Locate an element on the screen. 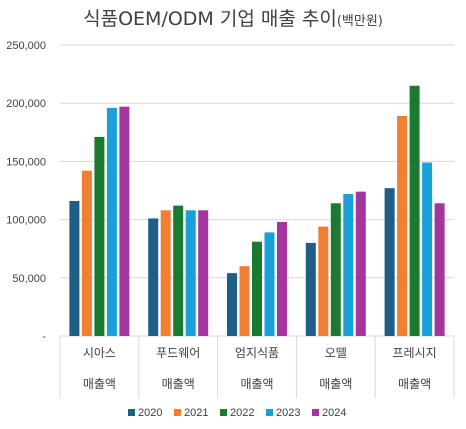 The height and width of the screenshot is (429, 466). chart-title: 식품OEM/ODM 기업 매출 추이(백만원) is located at coordinates (233, 17).